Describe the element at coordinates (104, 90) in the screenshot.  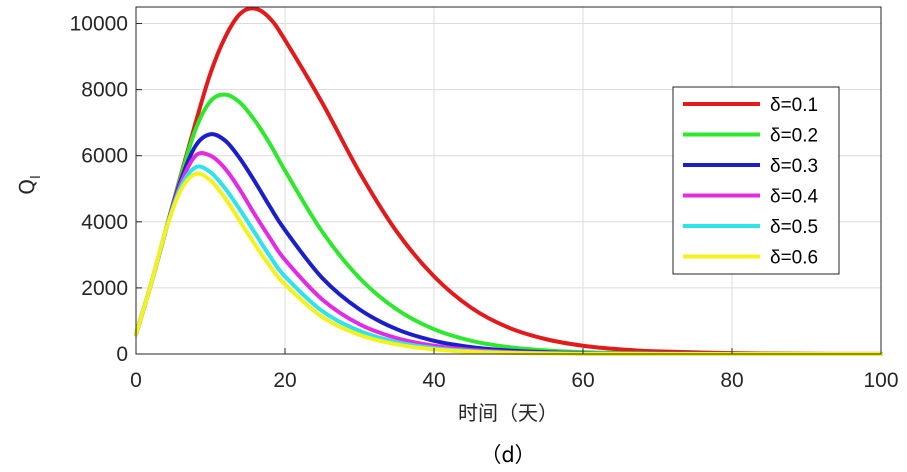
I see `y-tick-label: 8000` at that location.